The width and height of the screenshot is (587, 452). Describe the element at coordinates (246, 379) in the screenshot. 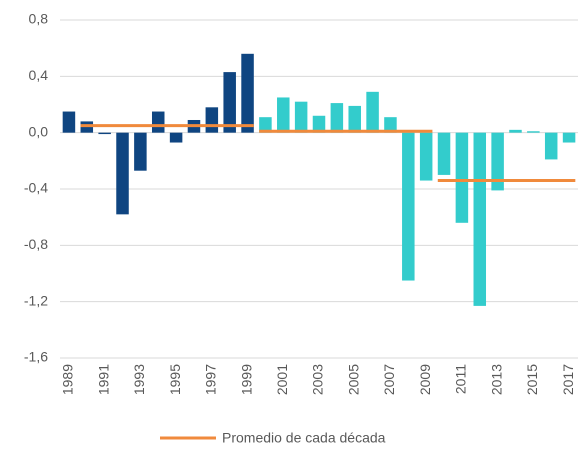

I see `x-tick-label: 1999` at that location.